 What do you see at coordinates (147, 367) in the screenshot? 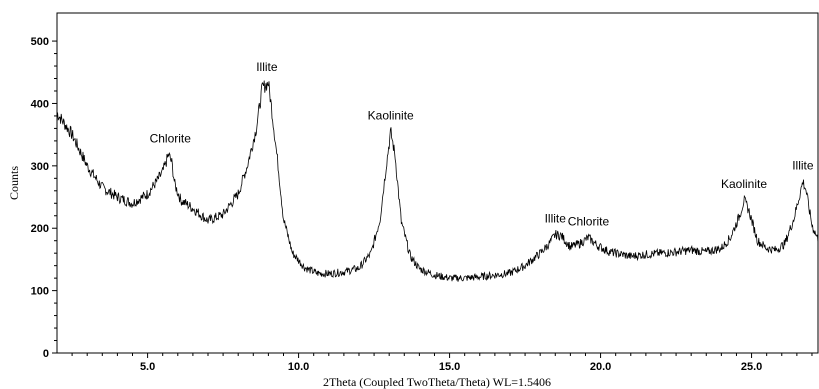
I see `x-tick-label: 5.0` at bounding box center [147, 367].